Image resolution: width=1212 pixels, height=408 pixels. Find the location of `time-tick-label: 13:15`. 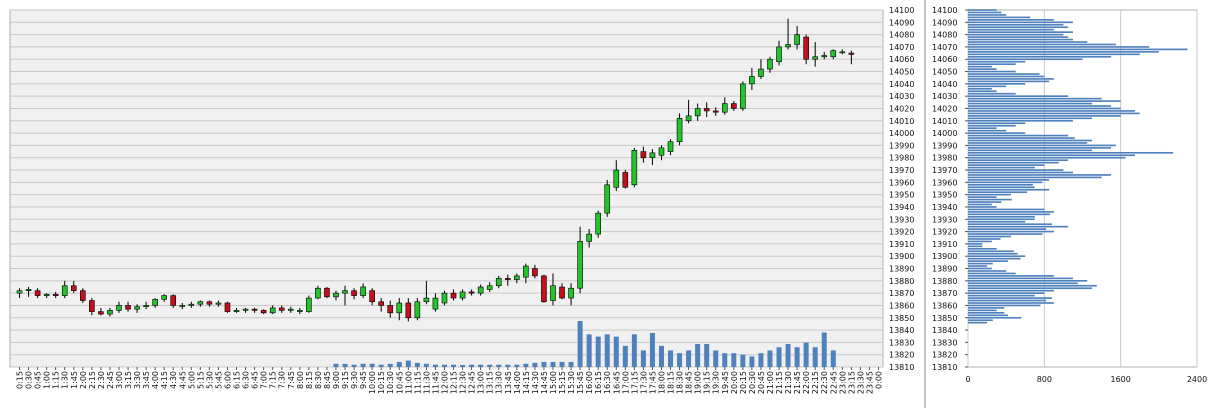

time-tick-label: 13:15 is located at coordinates (490, 382).